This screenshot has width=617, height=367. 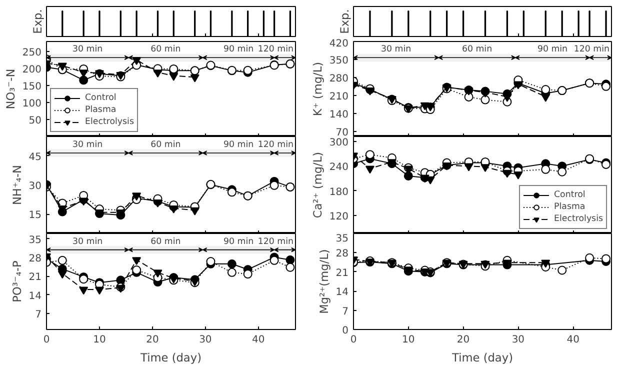 I want to click on y-tick-label: 50, so click(x=35, y=121).